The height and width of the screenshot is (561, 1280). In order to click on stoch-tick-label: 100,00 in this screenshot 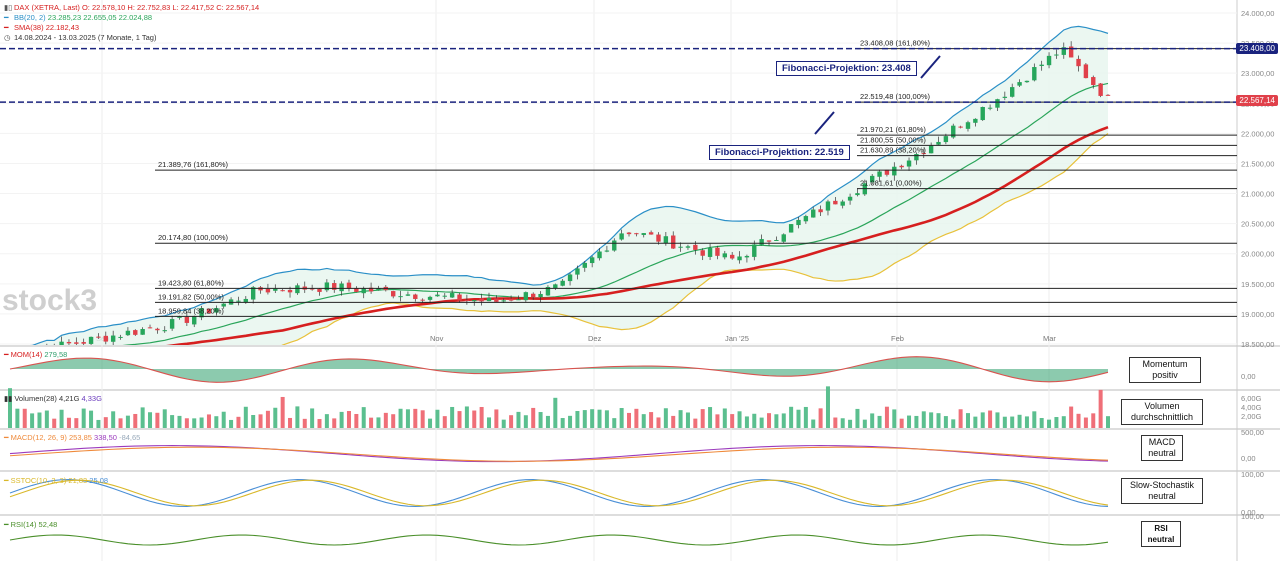, I will do `click(1252, 474)`.